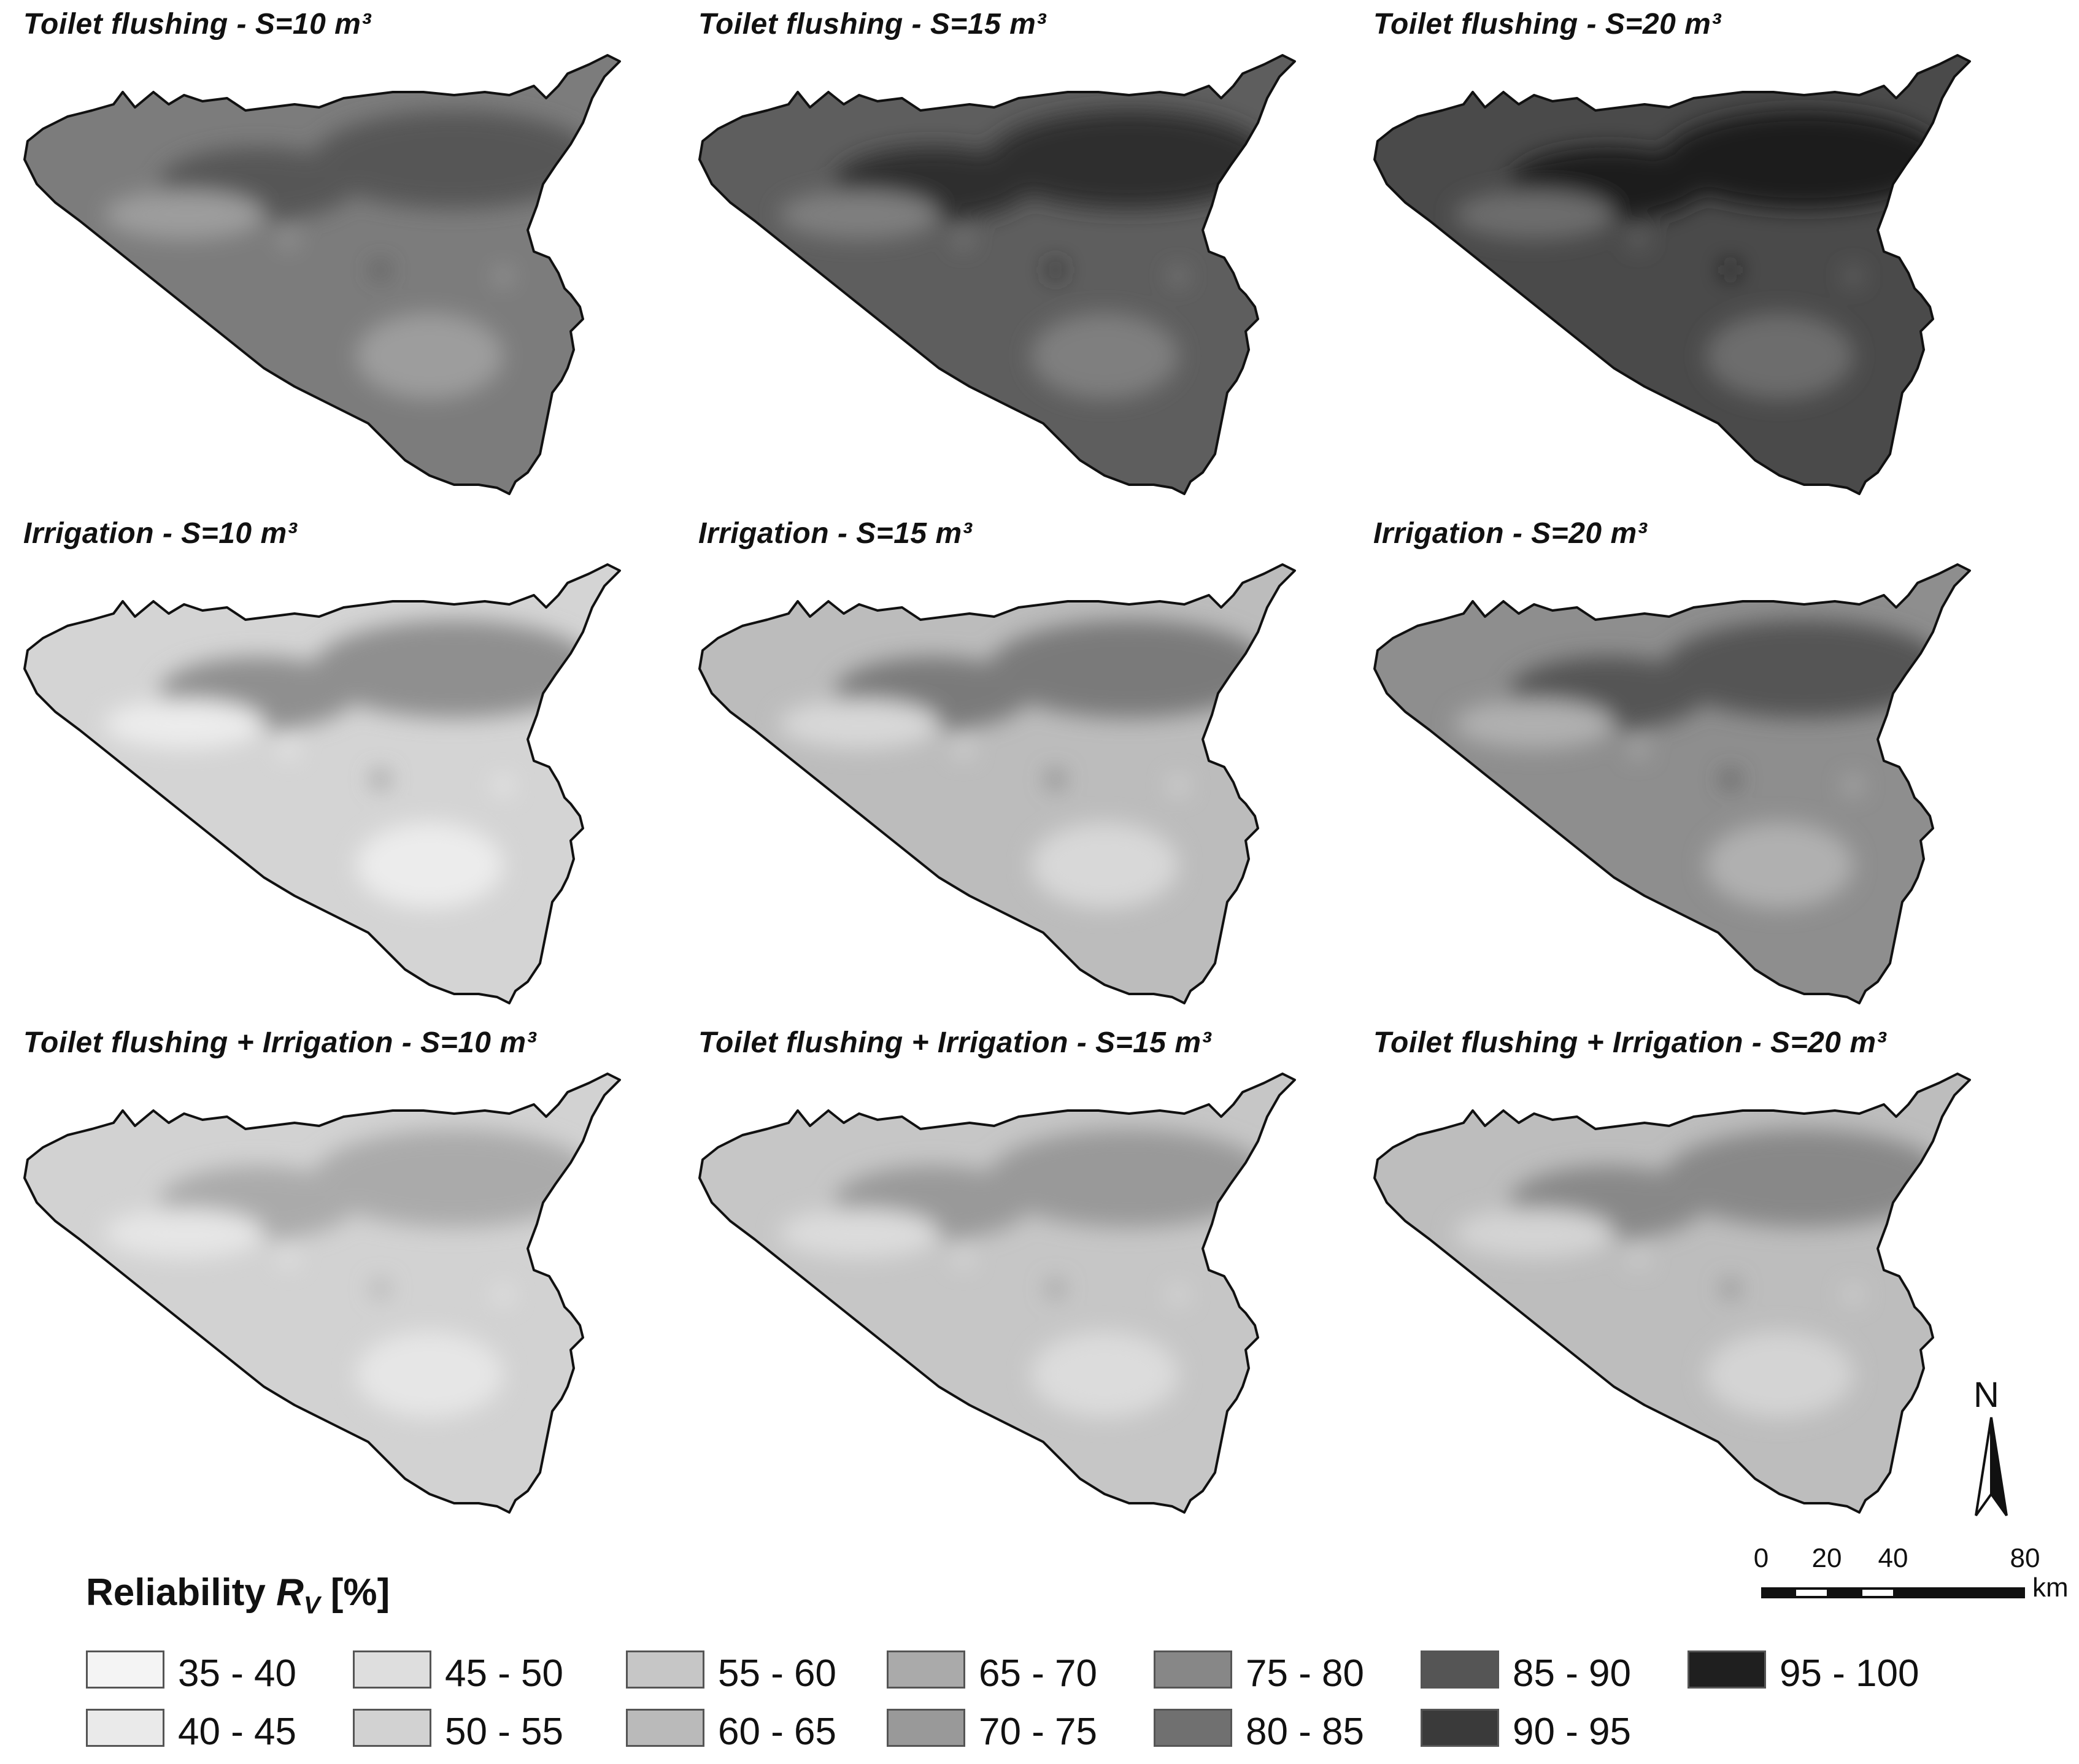 This screenshot has width=2079, height=1764. I want to click on legend-label: 50 - 55, so click(504, 1732).